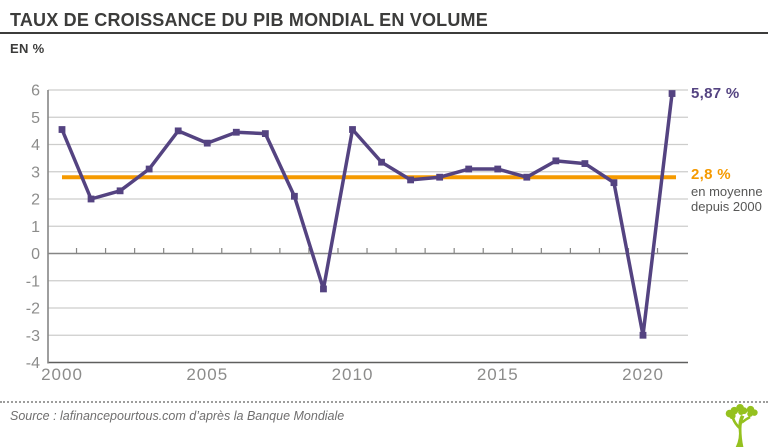 This screenshot has width=768, height=448. Describe the element at coordinates (741, 425) in the screenshot. I see `tree-icon` at that location.